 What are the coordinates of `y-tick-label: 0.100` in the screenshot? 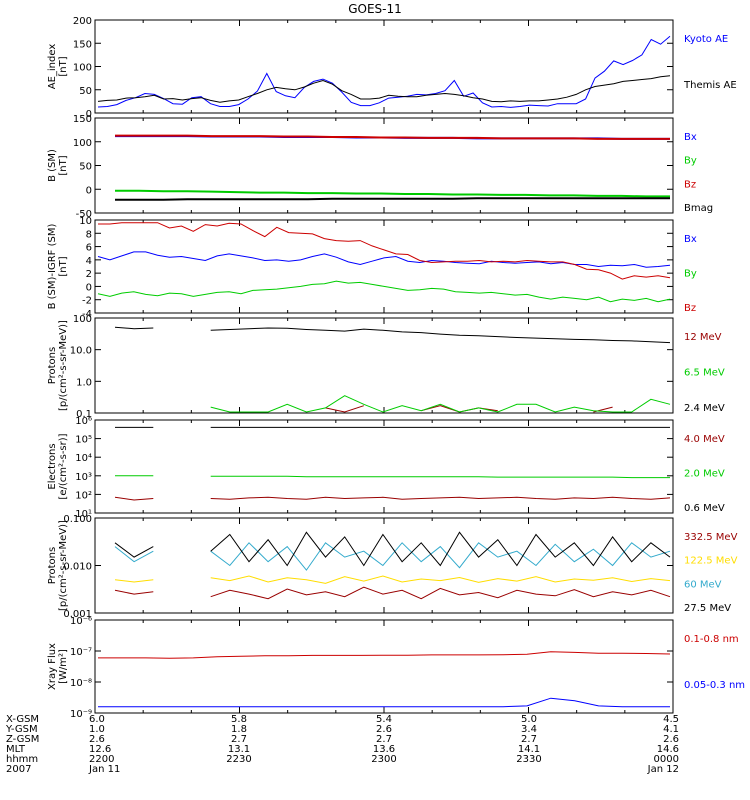 It's located at (77, 519).